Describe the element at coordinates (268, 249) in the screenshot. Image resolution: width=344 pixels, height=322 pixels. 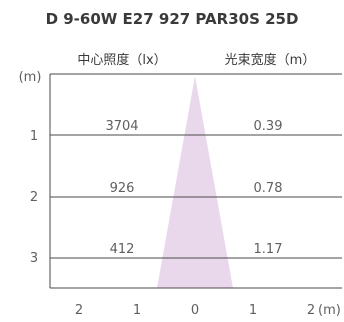
I see `beam-width-value: 1.17` at that location.